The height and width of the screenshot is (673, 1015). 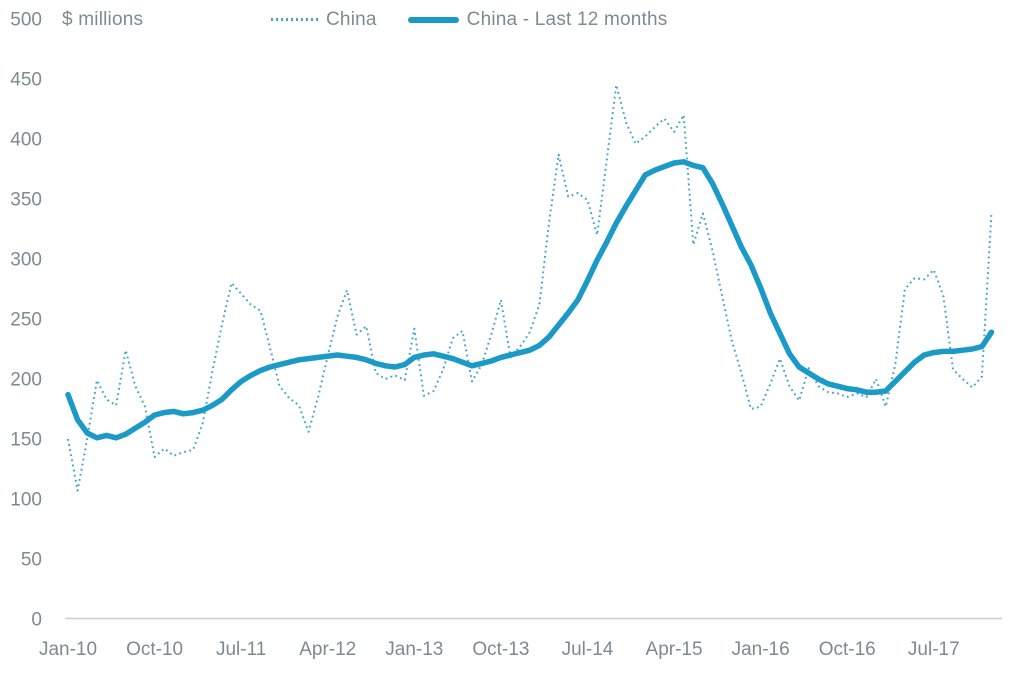 I want to click on x-axis-tick-label: Jan-16, so click(x=761, y=649).